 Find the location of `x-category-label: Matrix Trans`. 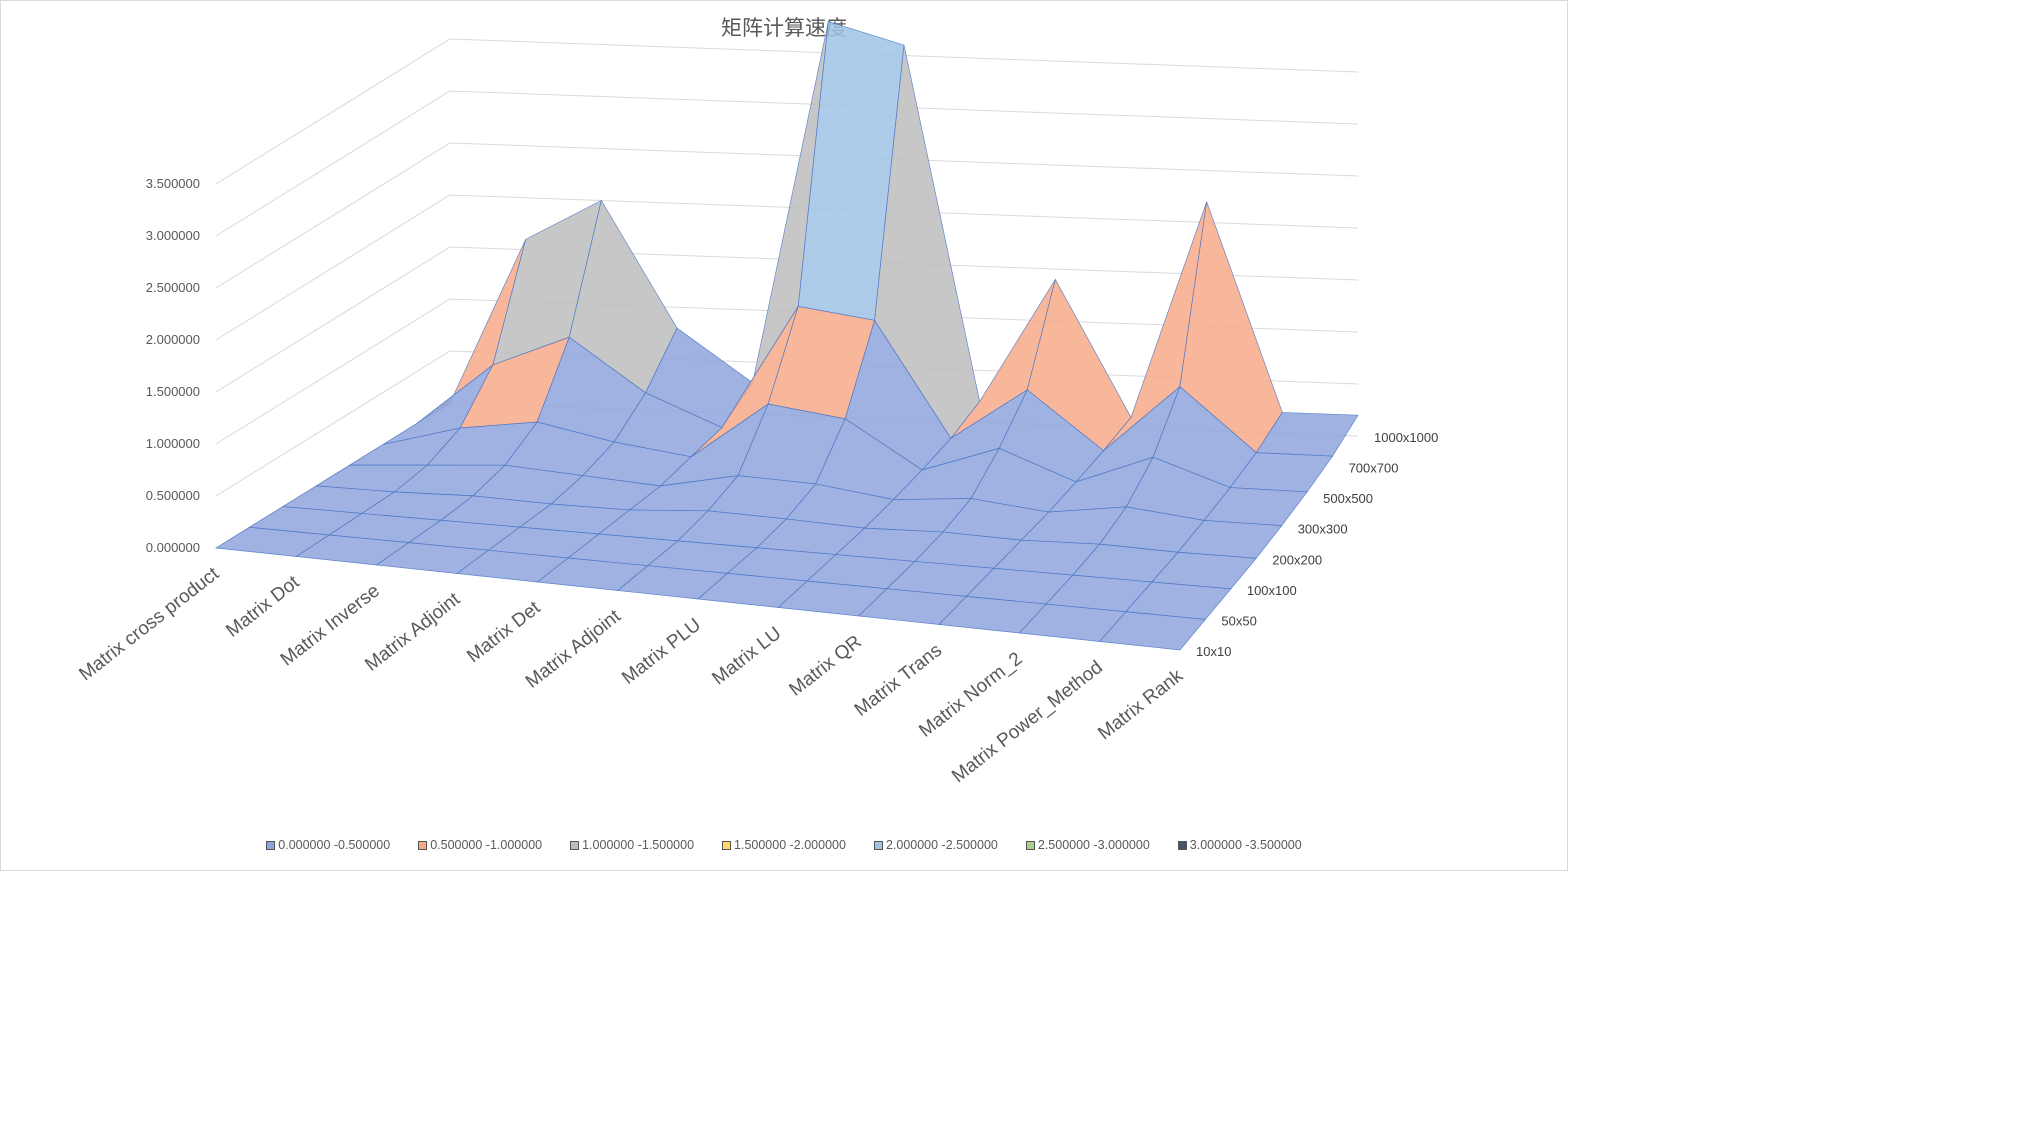

x-category-label: Matrix Trans is located at coordinates (898, 680).